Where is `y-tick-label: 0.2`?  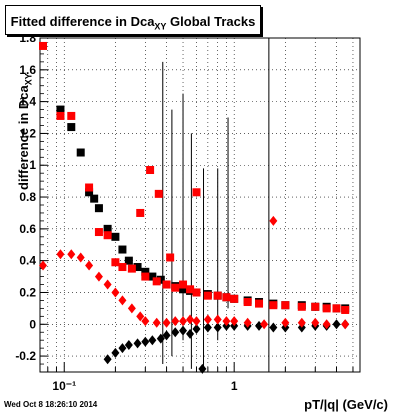
y-tick-label: 0.2 is located at coordinates (27, 292).